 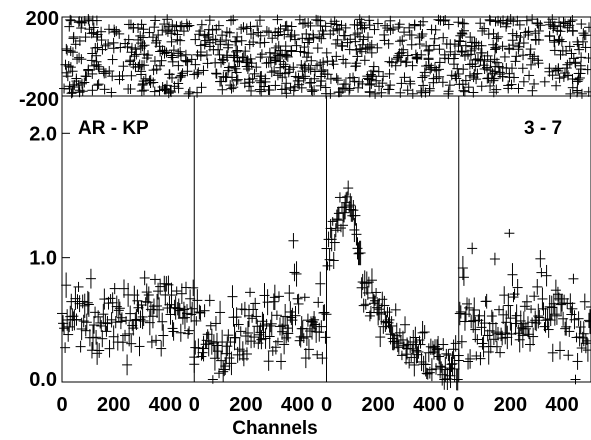 I want to click on x-axis-title: Channels, so click(x=275, y=428).